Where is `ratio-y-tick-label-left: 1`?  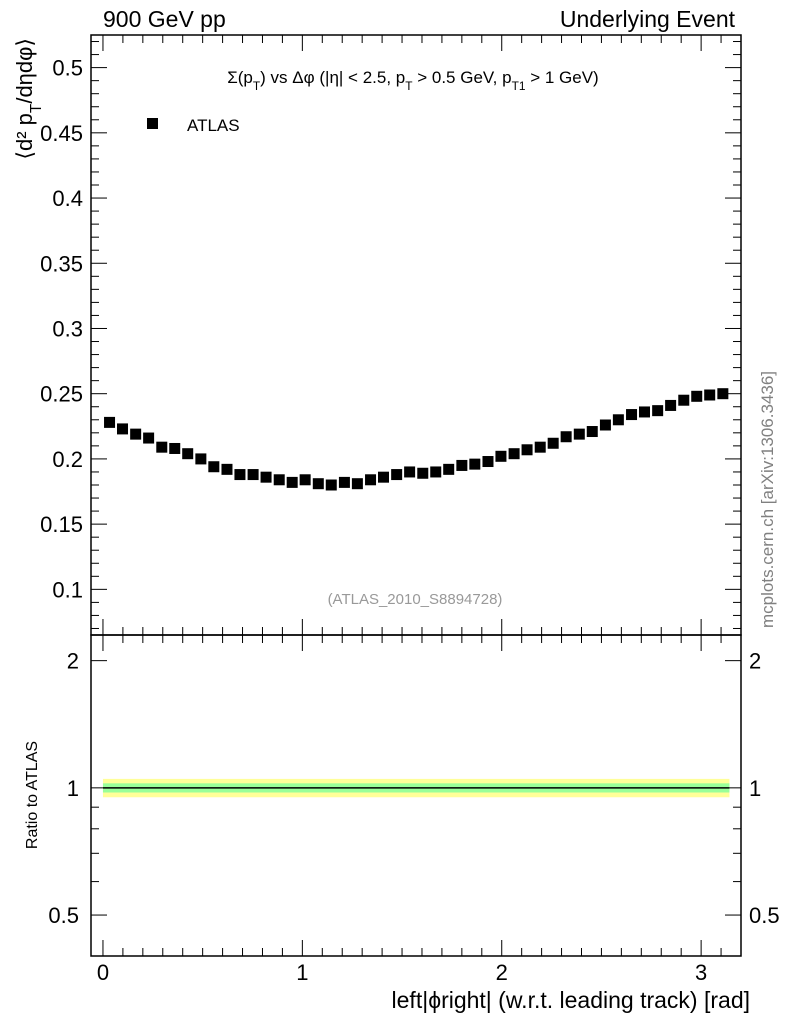 ratio-y-tick-label-left: 1 is located at coordinates (73, 788).